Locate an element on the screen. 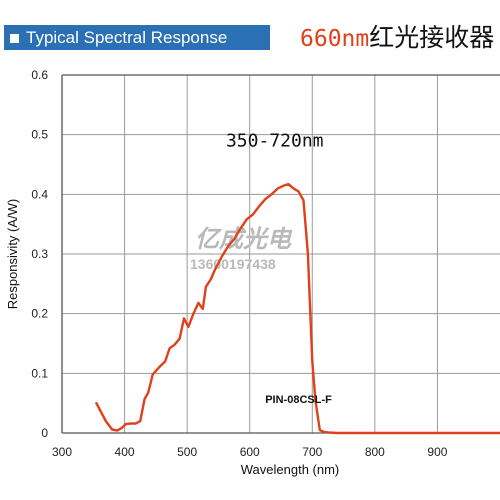 The height and width of the screenshot is (500, 500). y-tick-label-3: 0.3 is located at coordinates (39, 254).